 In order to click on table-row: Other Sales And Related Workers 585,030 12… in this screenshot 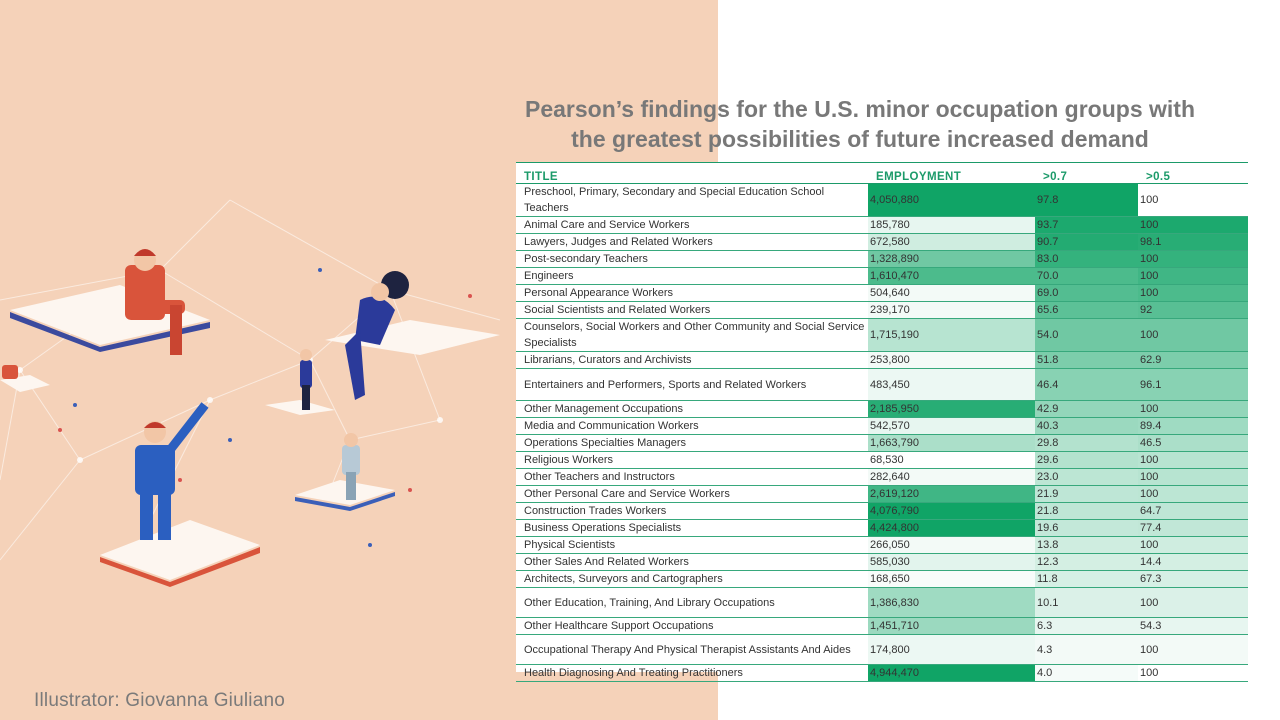, I will do `click(882, 562)`.